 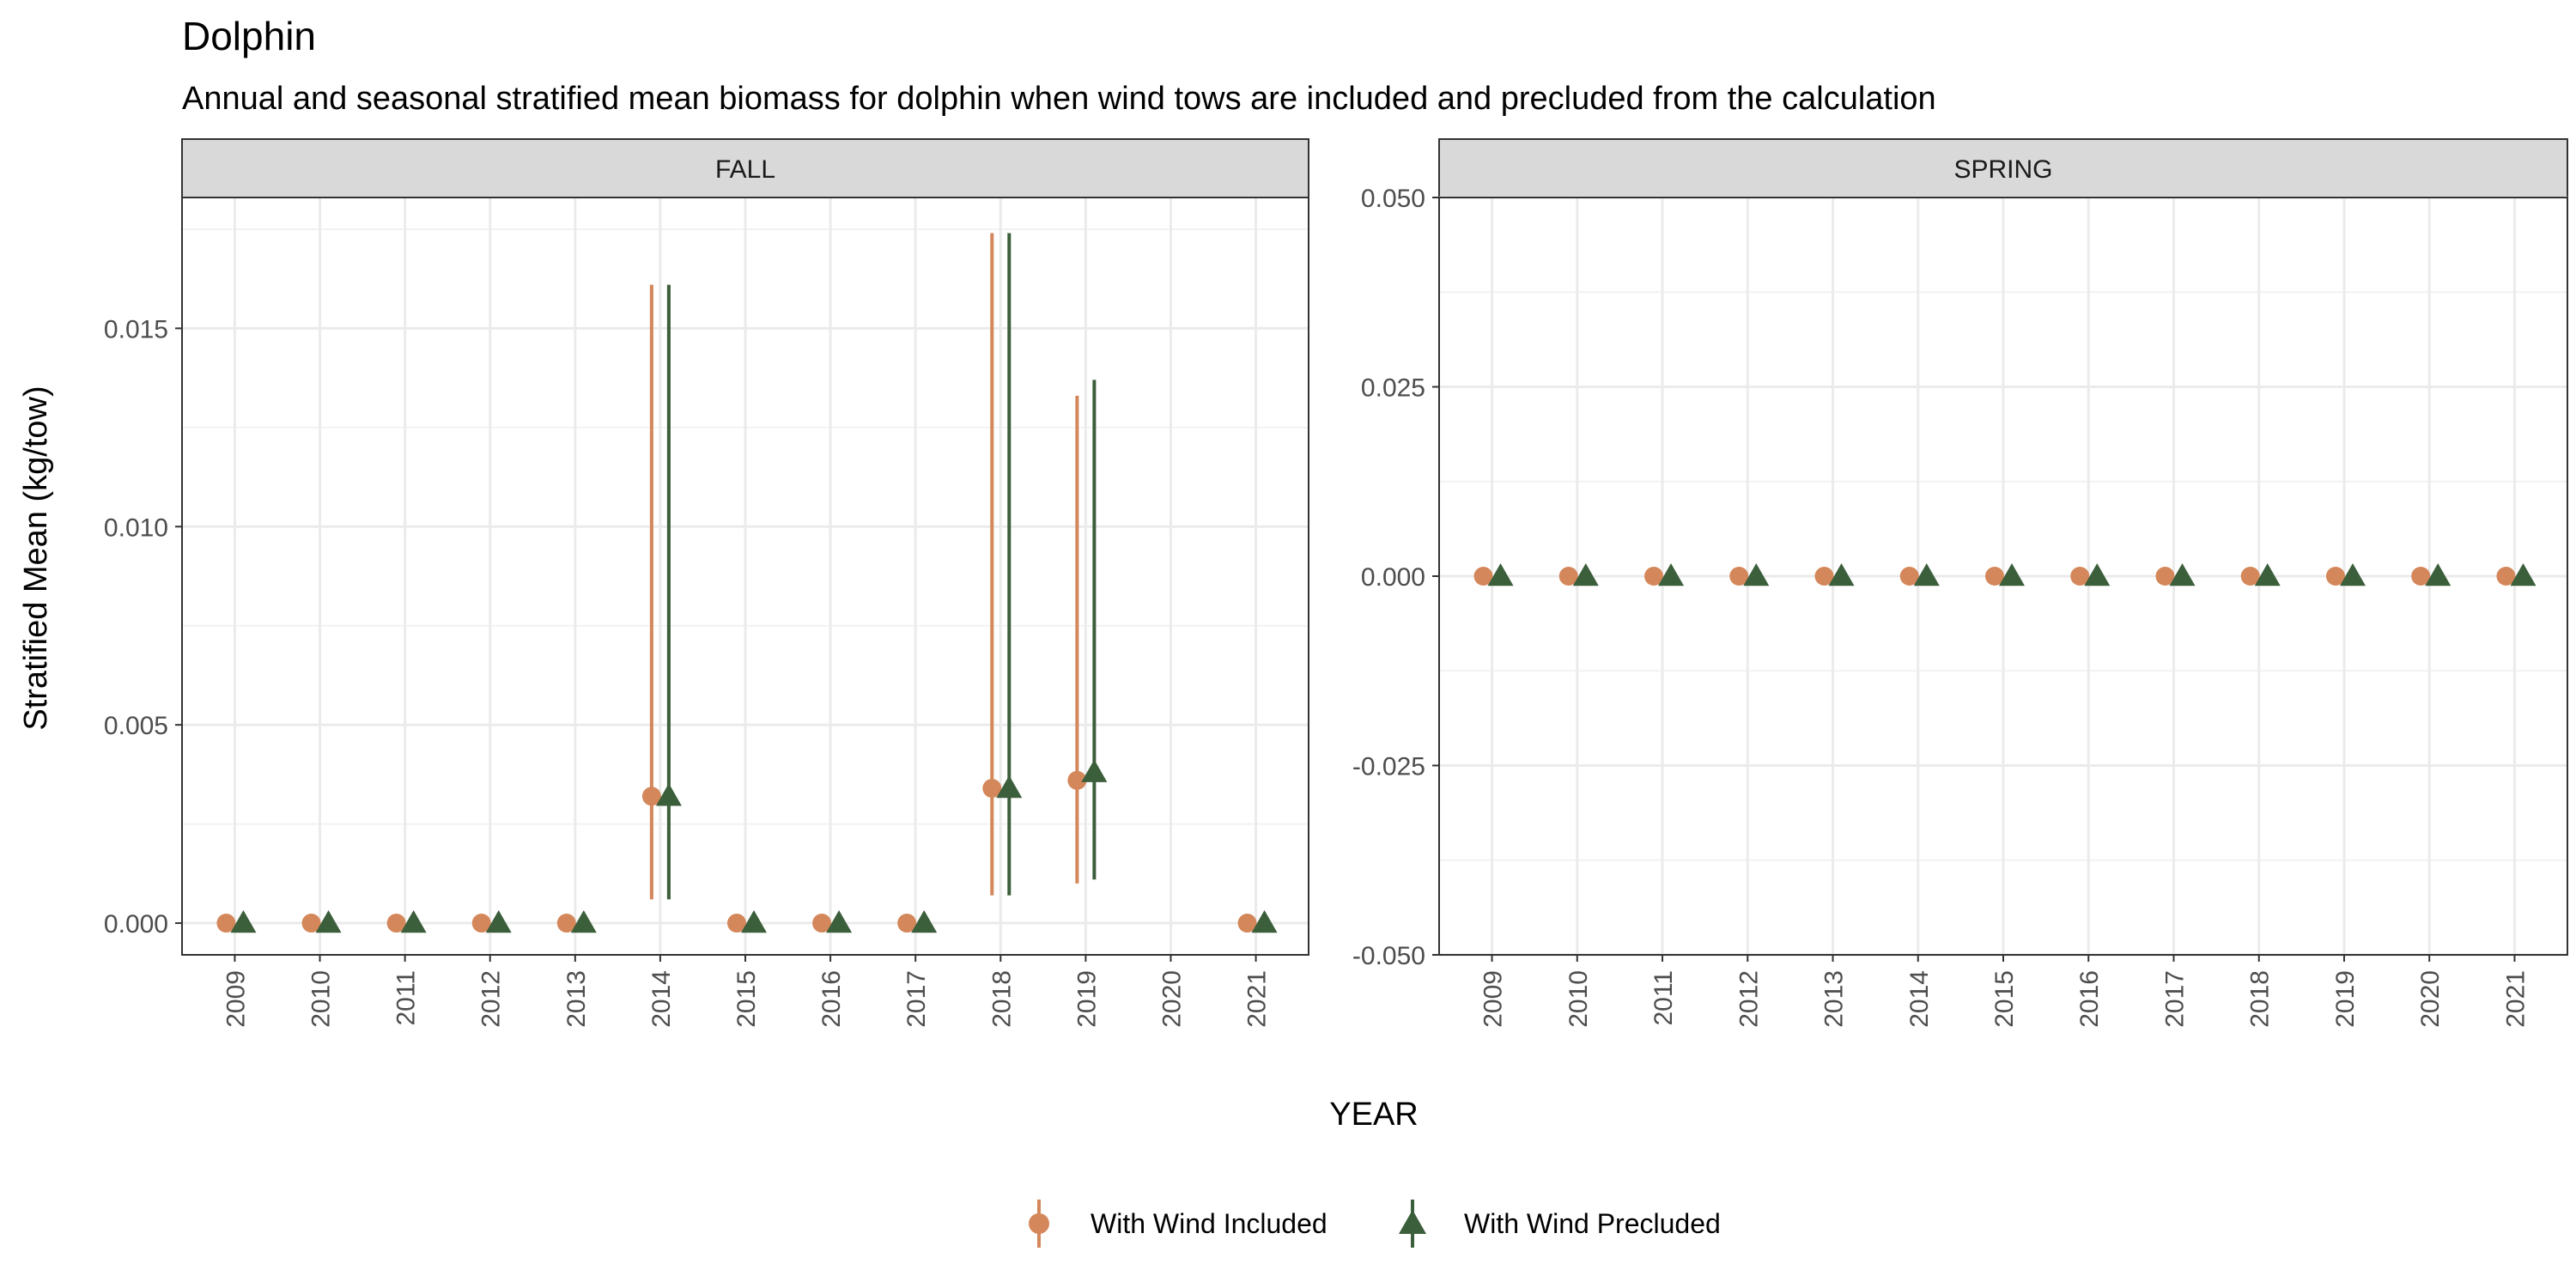 I want to click on x-axis-title: YEAR, so click(x=1374, y=1115).